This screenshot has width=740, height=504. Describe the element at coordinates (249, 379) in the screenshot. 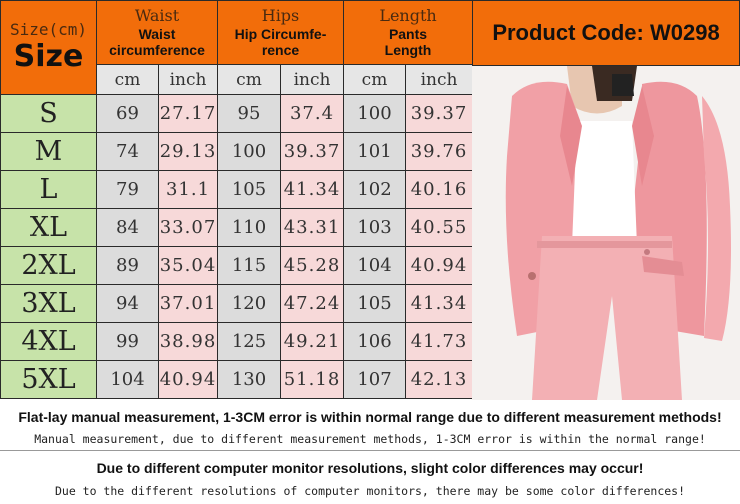

I see `hip-cm-cell: 130` at that location.